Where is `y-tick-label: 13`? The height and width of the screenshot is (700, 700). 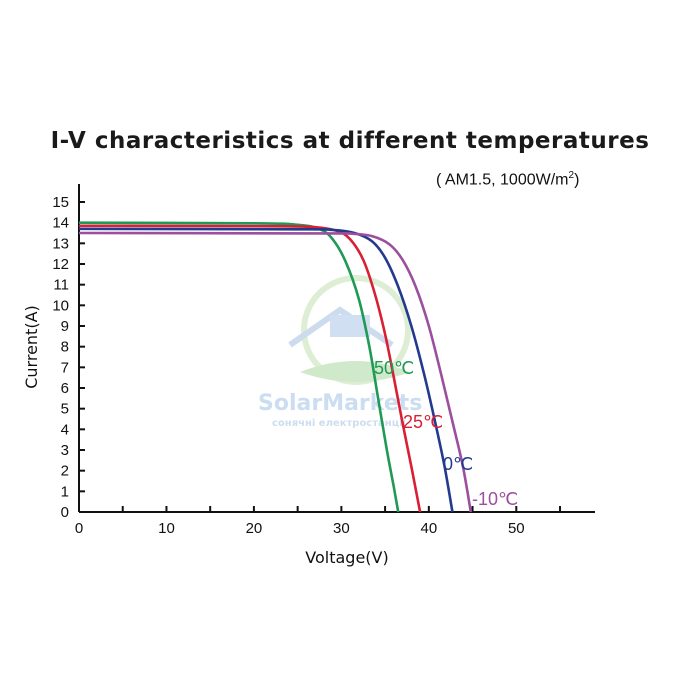 y-tick-label: 13 is located at coordinates (60, 243).